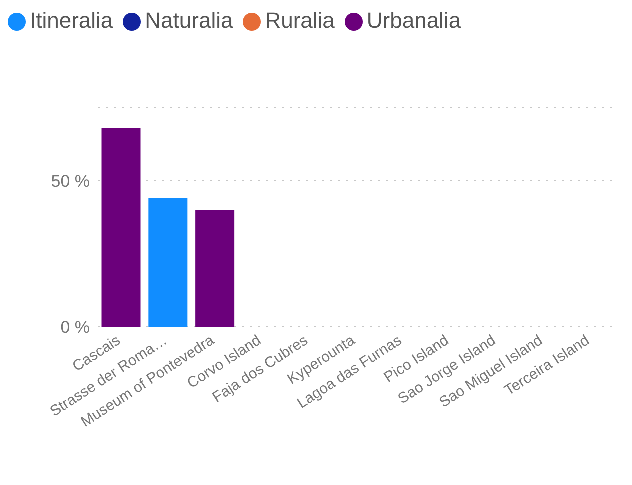  What do you see at coordinates (72, 20) in the screenshot?
I see `legend-label: Itineralia` at bounding box center [72, 20].